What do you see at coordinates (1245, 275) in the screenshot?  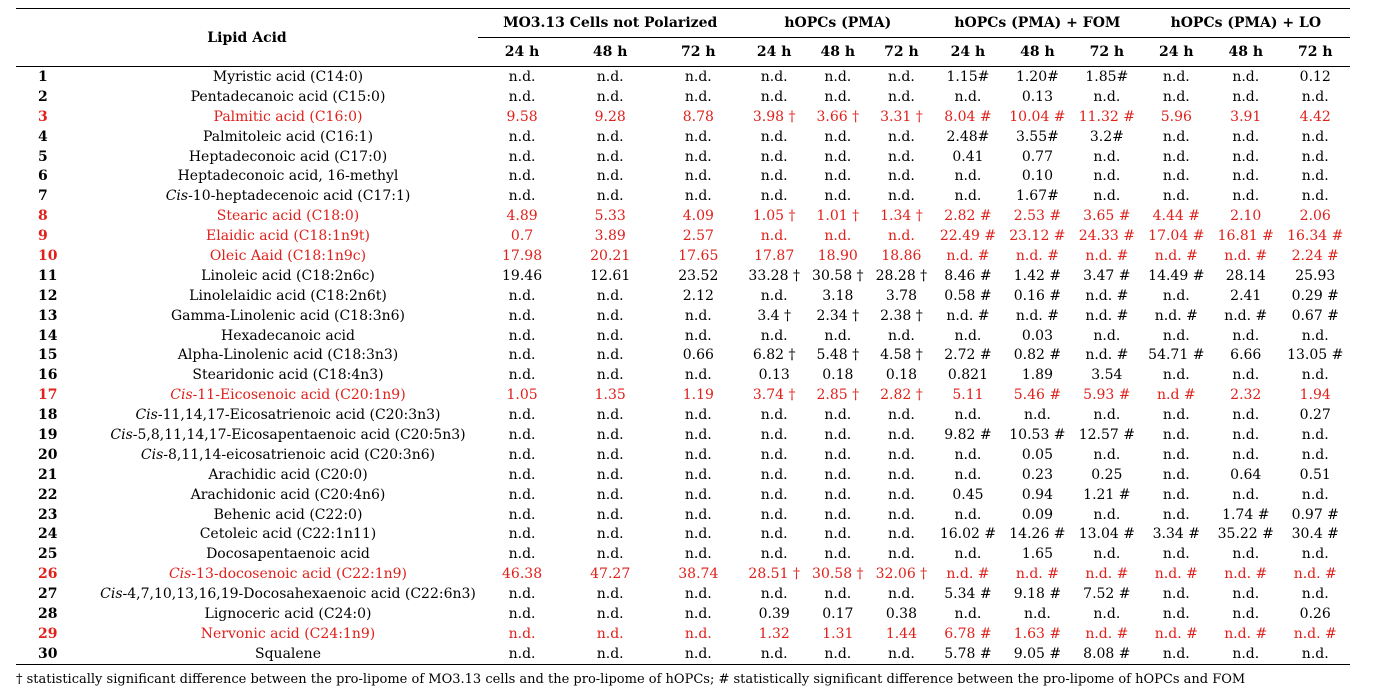 I see `value-cell: 28.14` at bounding box center [1245, 275].